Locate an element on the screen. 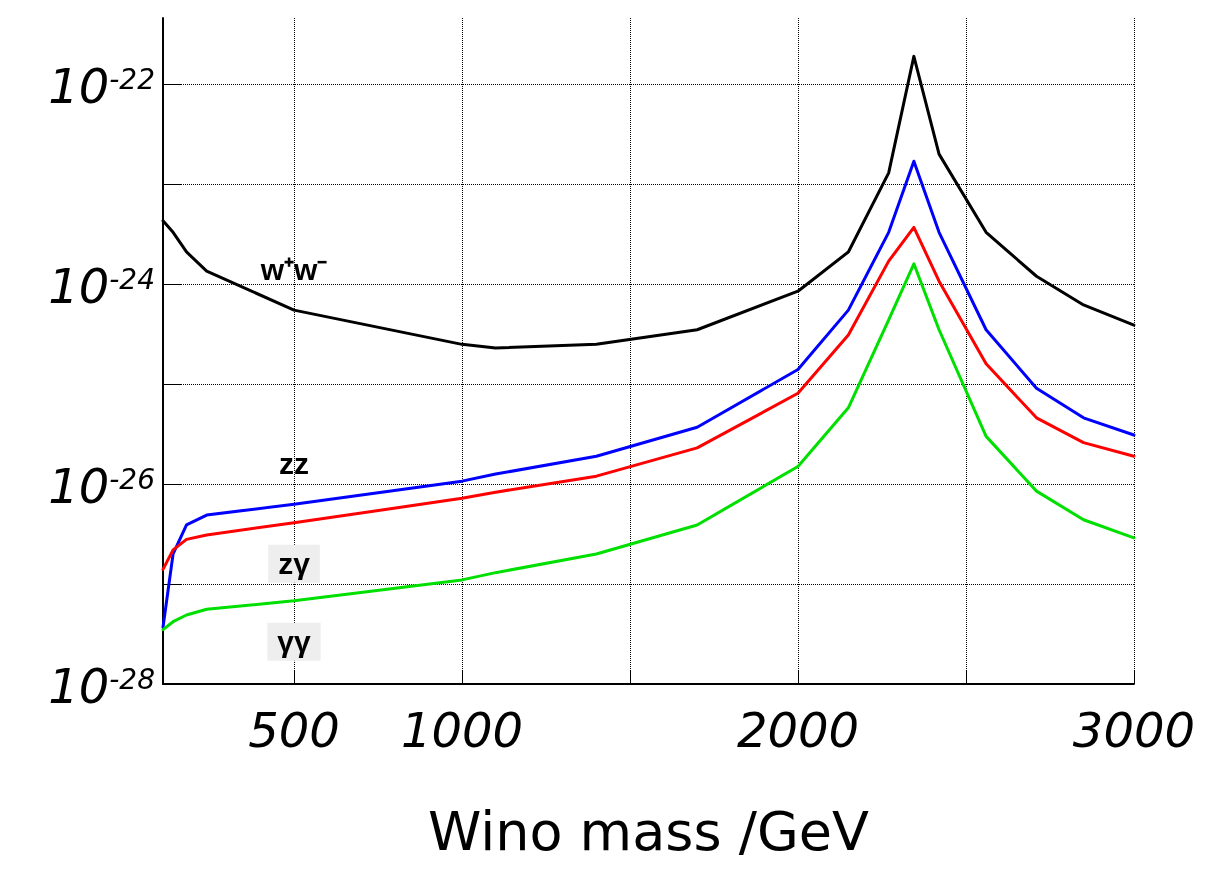 The width and height of the screenshot is (1206, 874). series-label: zγ is located at coordinates (294, 564).